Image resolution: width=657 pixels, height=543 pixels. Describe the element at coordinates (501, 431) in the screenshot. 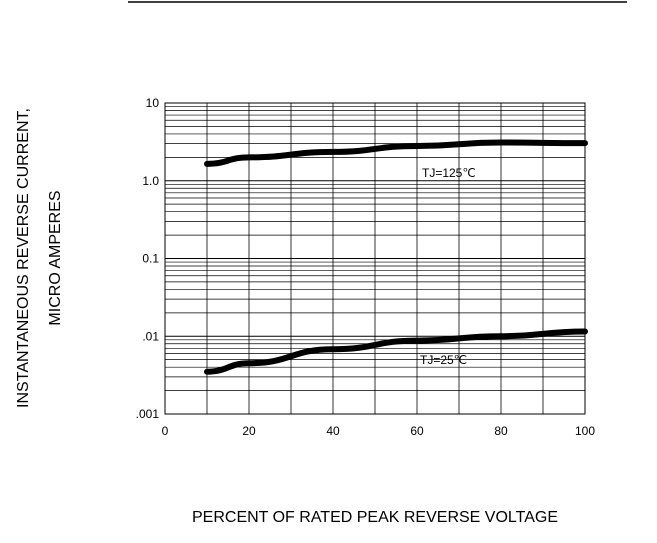

I see `x-tick-label: 80` at that location.